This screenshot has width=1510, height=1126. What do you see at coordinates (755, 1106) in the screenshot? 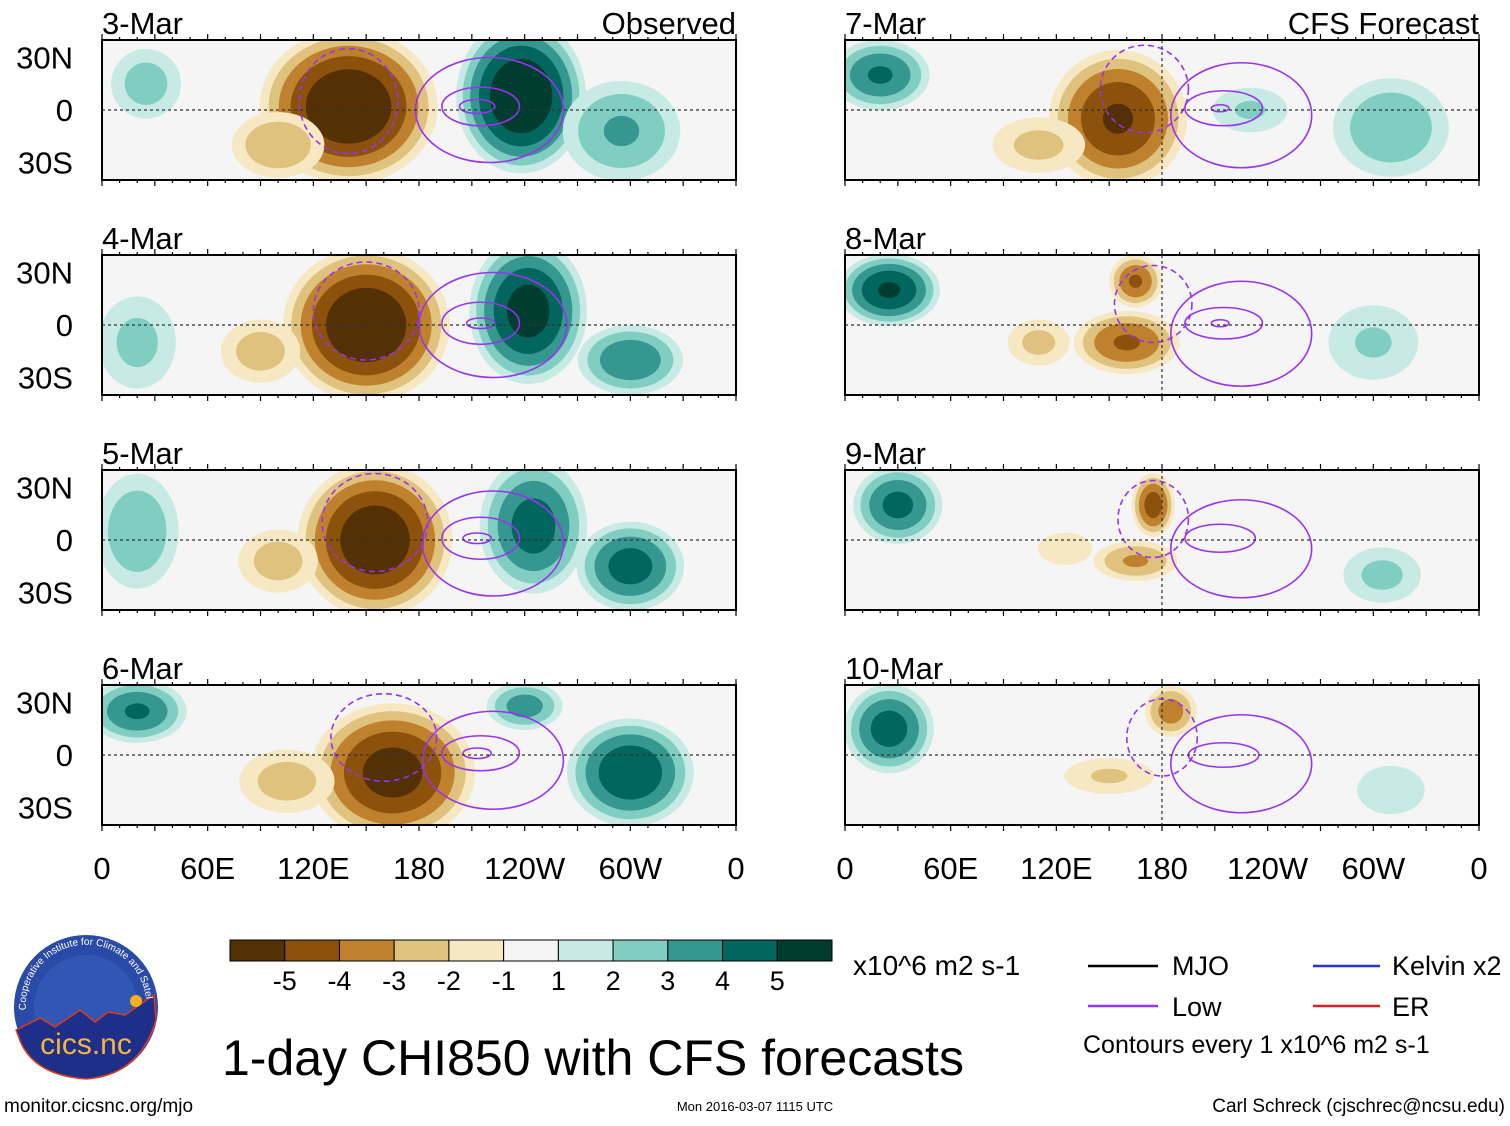
I see `footer-timestamp: Mon 2016-03-07 1115 UTC` at bounding box center [755, 1106].